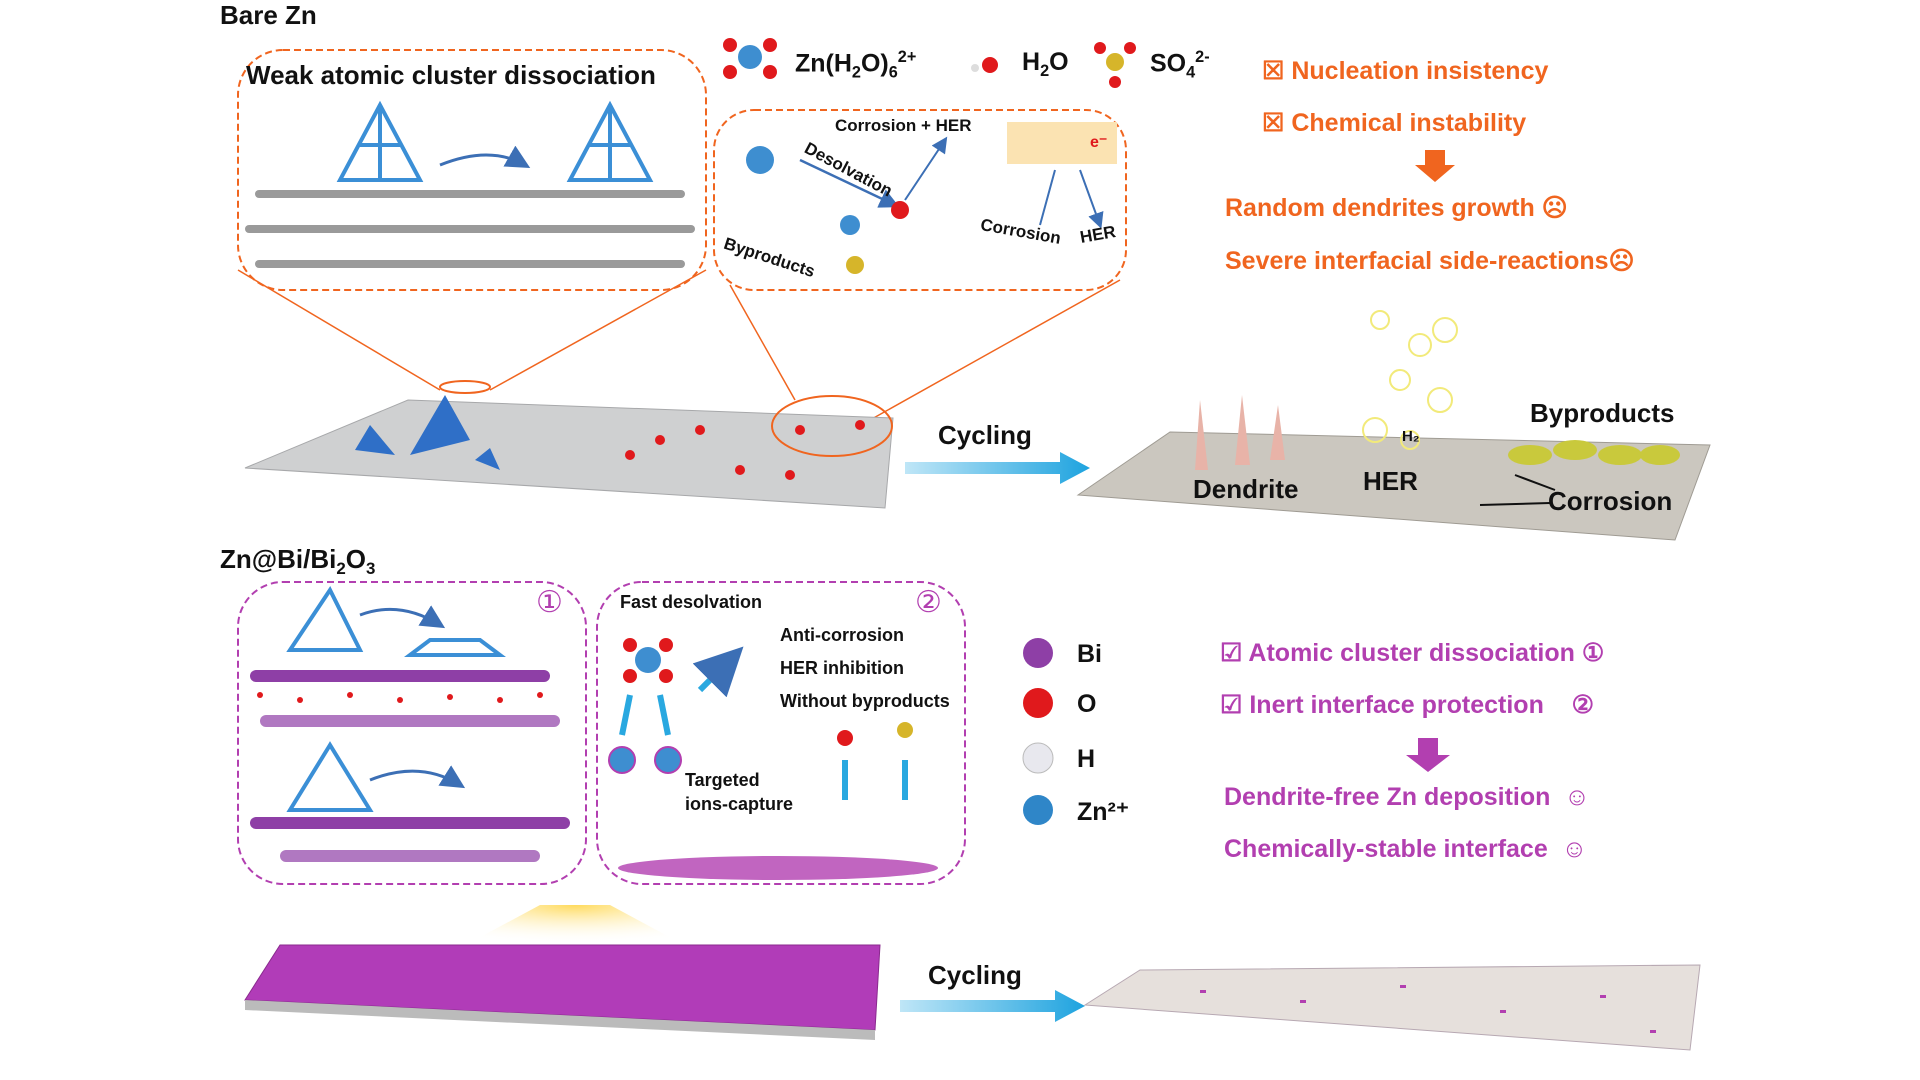 This screenshot has height=1080, width=1920. Describe the element at coordinates (1038, 703) in the screenshot. I see `o-legend-ball` at that location.